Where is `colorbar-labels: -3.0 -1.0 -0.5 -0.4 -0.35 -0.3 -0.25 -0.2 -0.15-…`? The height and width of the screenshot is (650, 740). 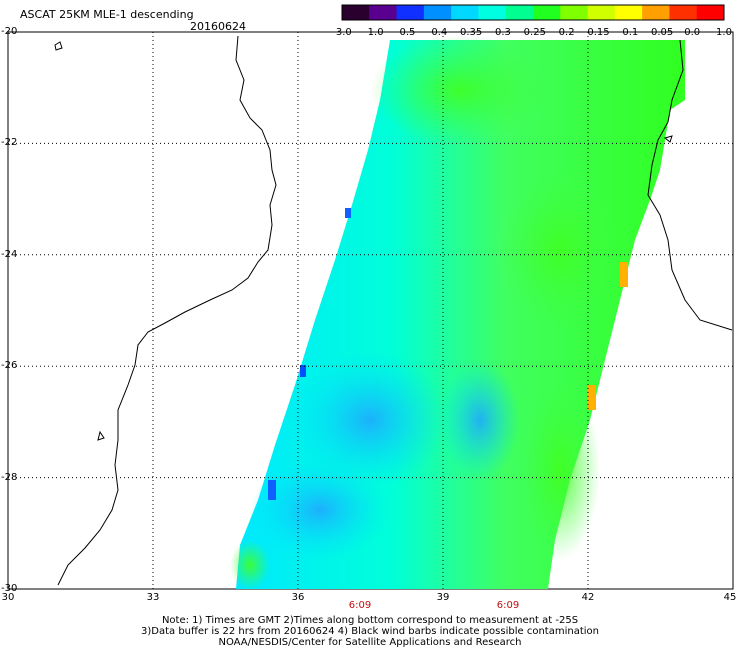
colorbar-labels: -3.0 -1.0 -0.5 -0.4 -0.35 -0.3 -0.25 -0.2 -0.15-… is located at coordinates (533, 33).